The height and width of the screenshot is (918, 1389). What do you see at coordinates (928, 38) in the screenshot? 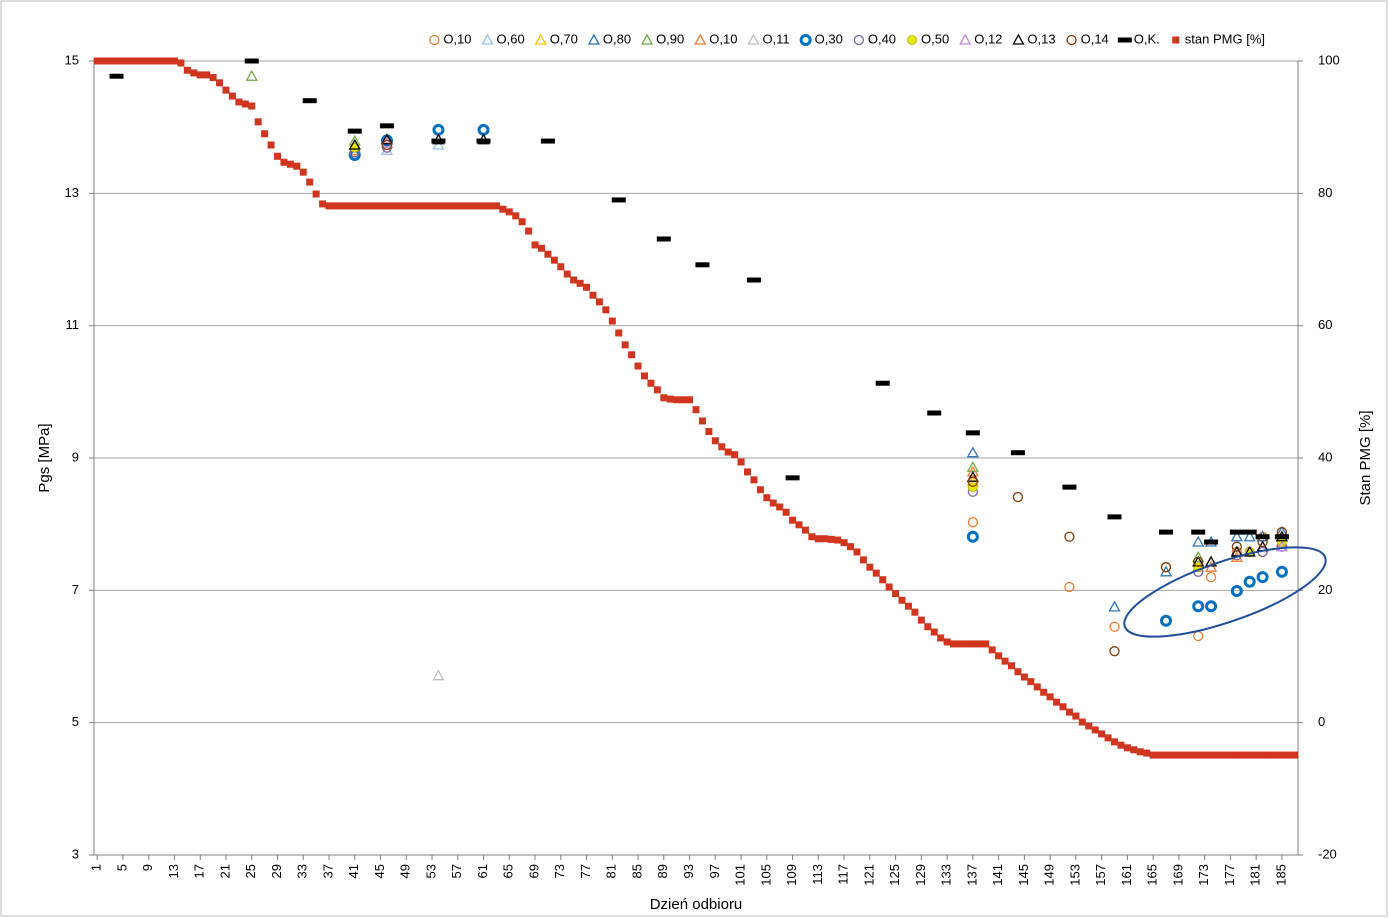
I see `legend-item: O,50` at bounding box center [928, 38].